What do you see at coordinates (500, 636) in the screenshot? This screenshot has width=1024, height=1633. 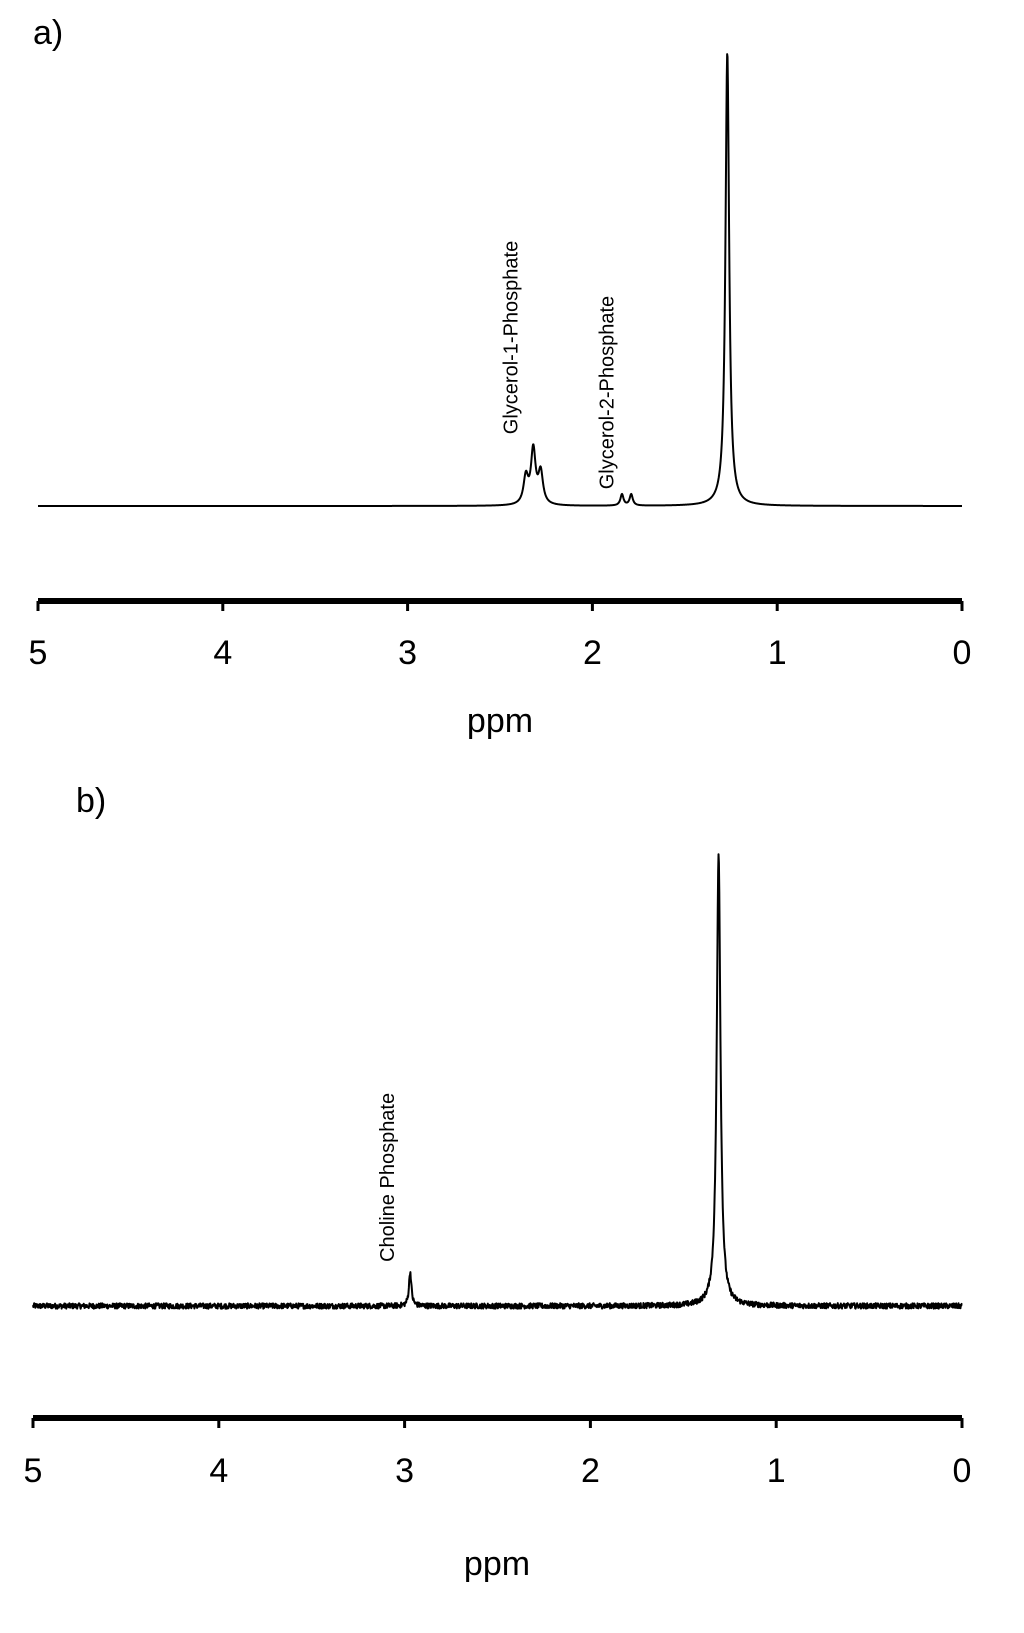 I see `panel-a-x-ticks: 5 4 3 2 1 0` at bounding box center [500, 636].